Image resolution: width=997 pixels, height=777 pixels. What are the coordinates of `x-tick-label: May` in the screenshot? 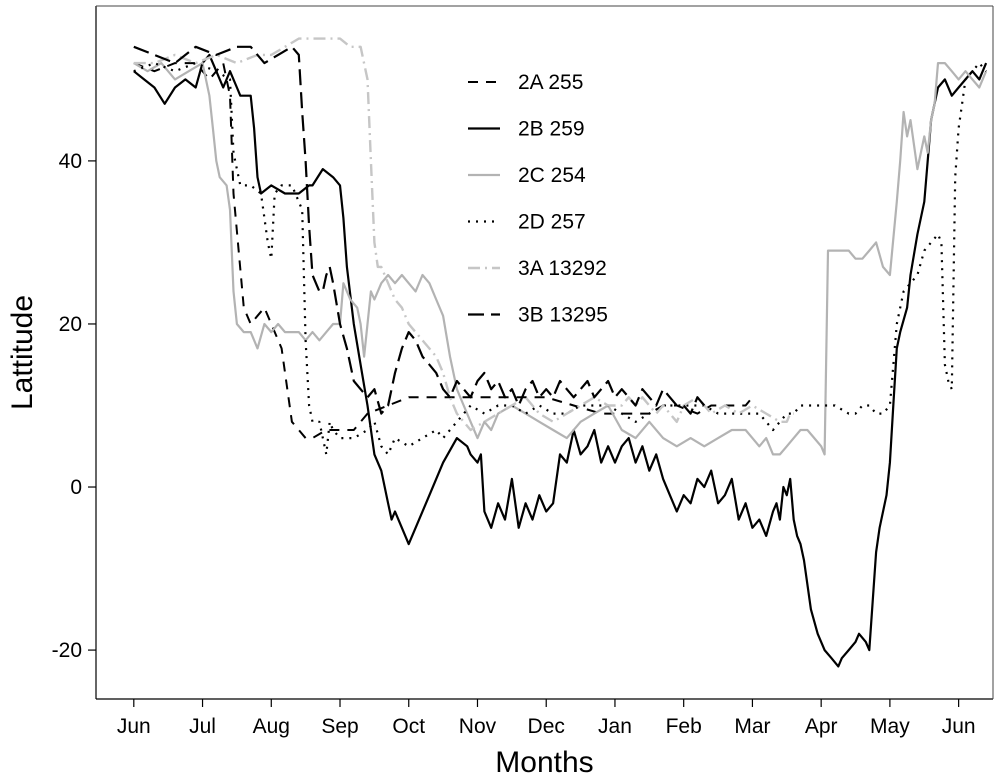 It's located at (890, 726).